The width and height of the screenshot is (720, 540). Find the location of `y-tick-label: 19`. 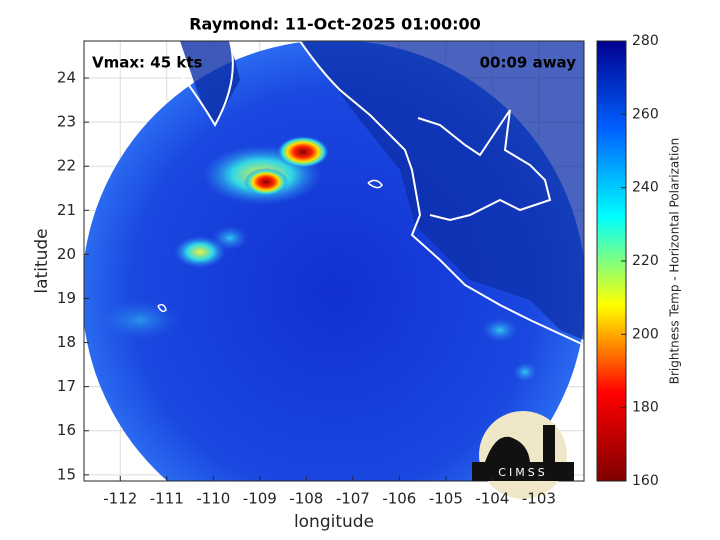

y-tick-label: 19 is located at coordinates (66, 298).